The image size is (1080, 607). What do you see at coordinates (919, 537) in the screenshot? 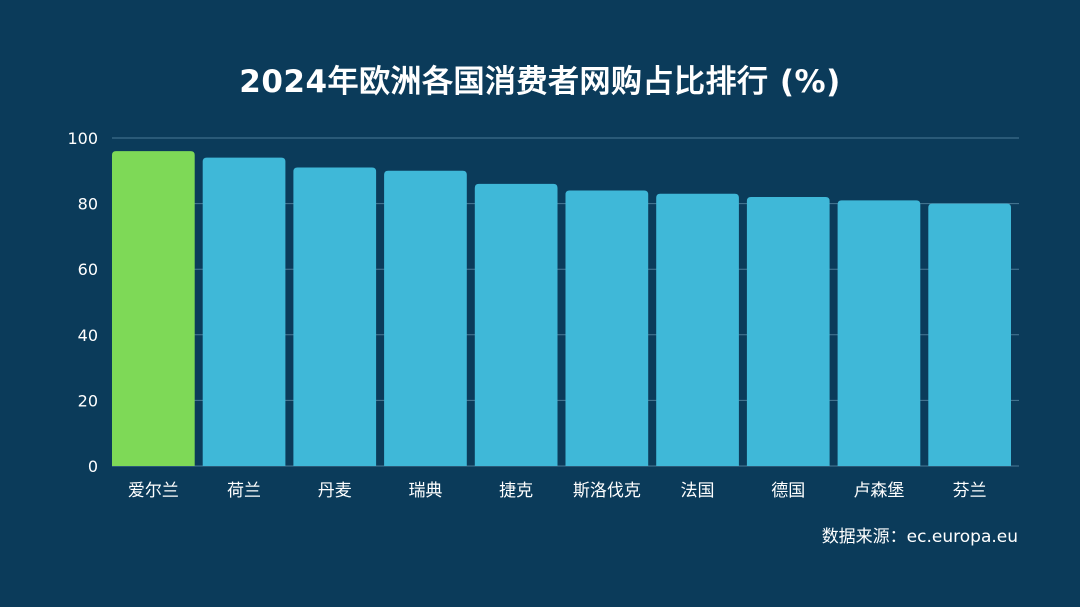
I see `data-source: 数据来源：ec.europa.eu` at bounding box center [919, 537].